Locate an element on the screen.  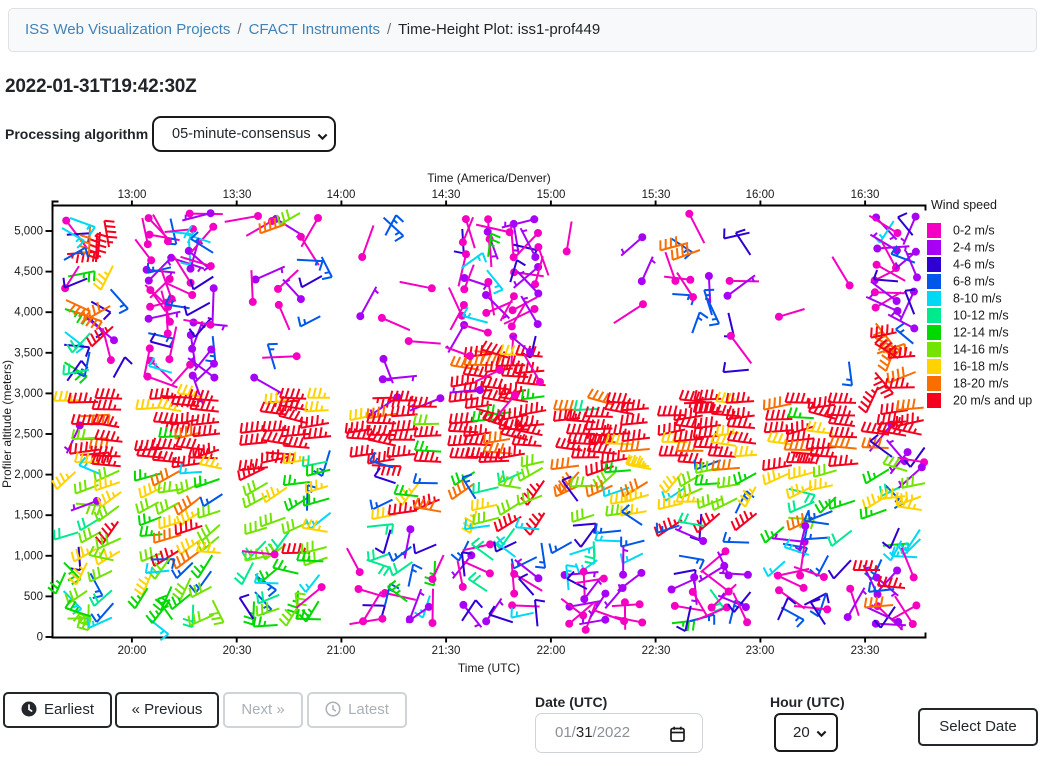
svg-text: 14-16 m/s is located at coordinates (981, 350).